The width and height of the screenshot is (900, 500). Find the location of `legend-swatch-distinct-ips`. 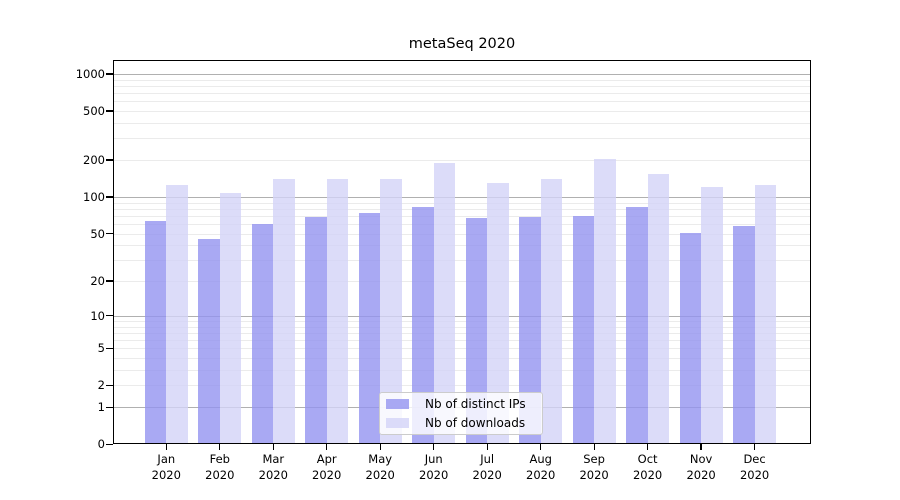

legend-swatch-distinct-ips is located at coordinates (397, 404).